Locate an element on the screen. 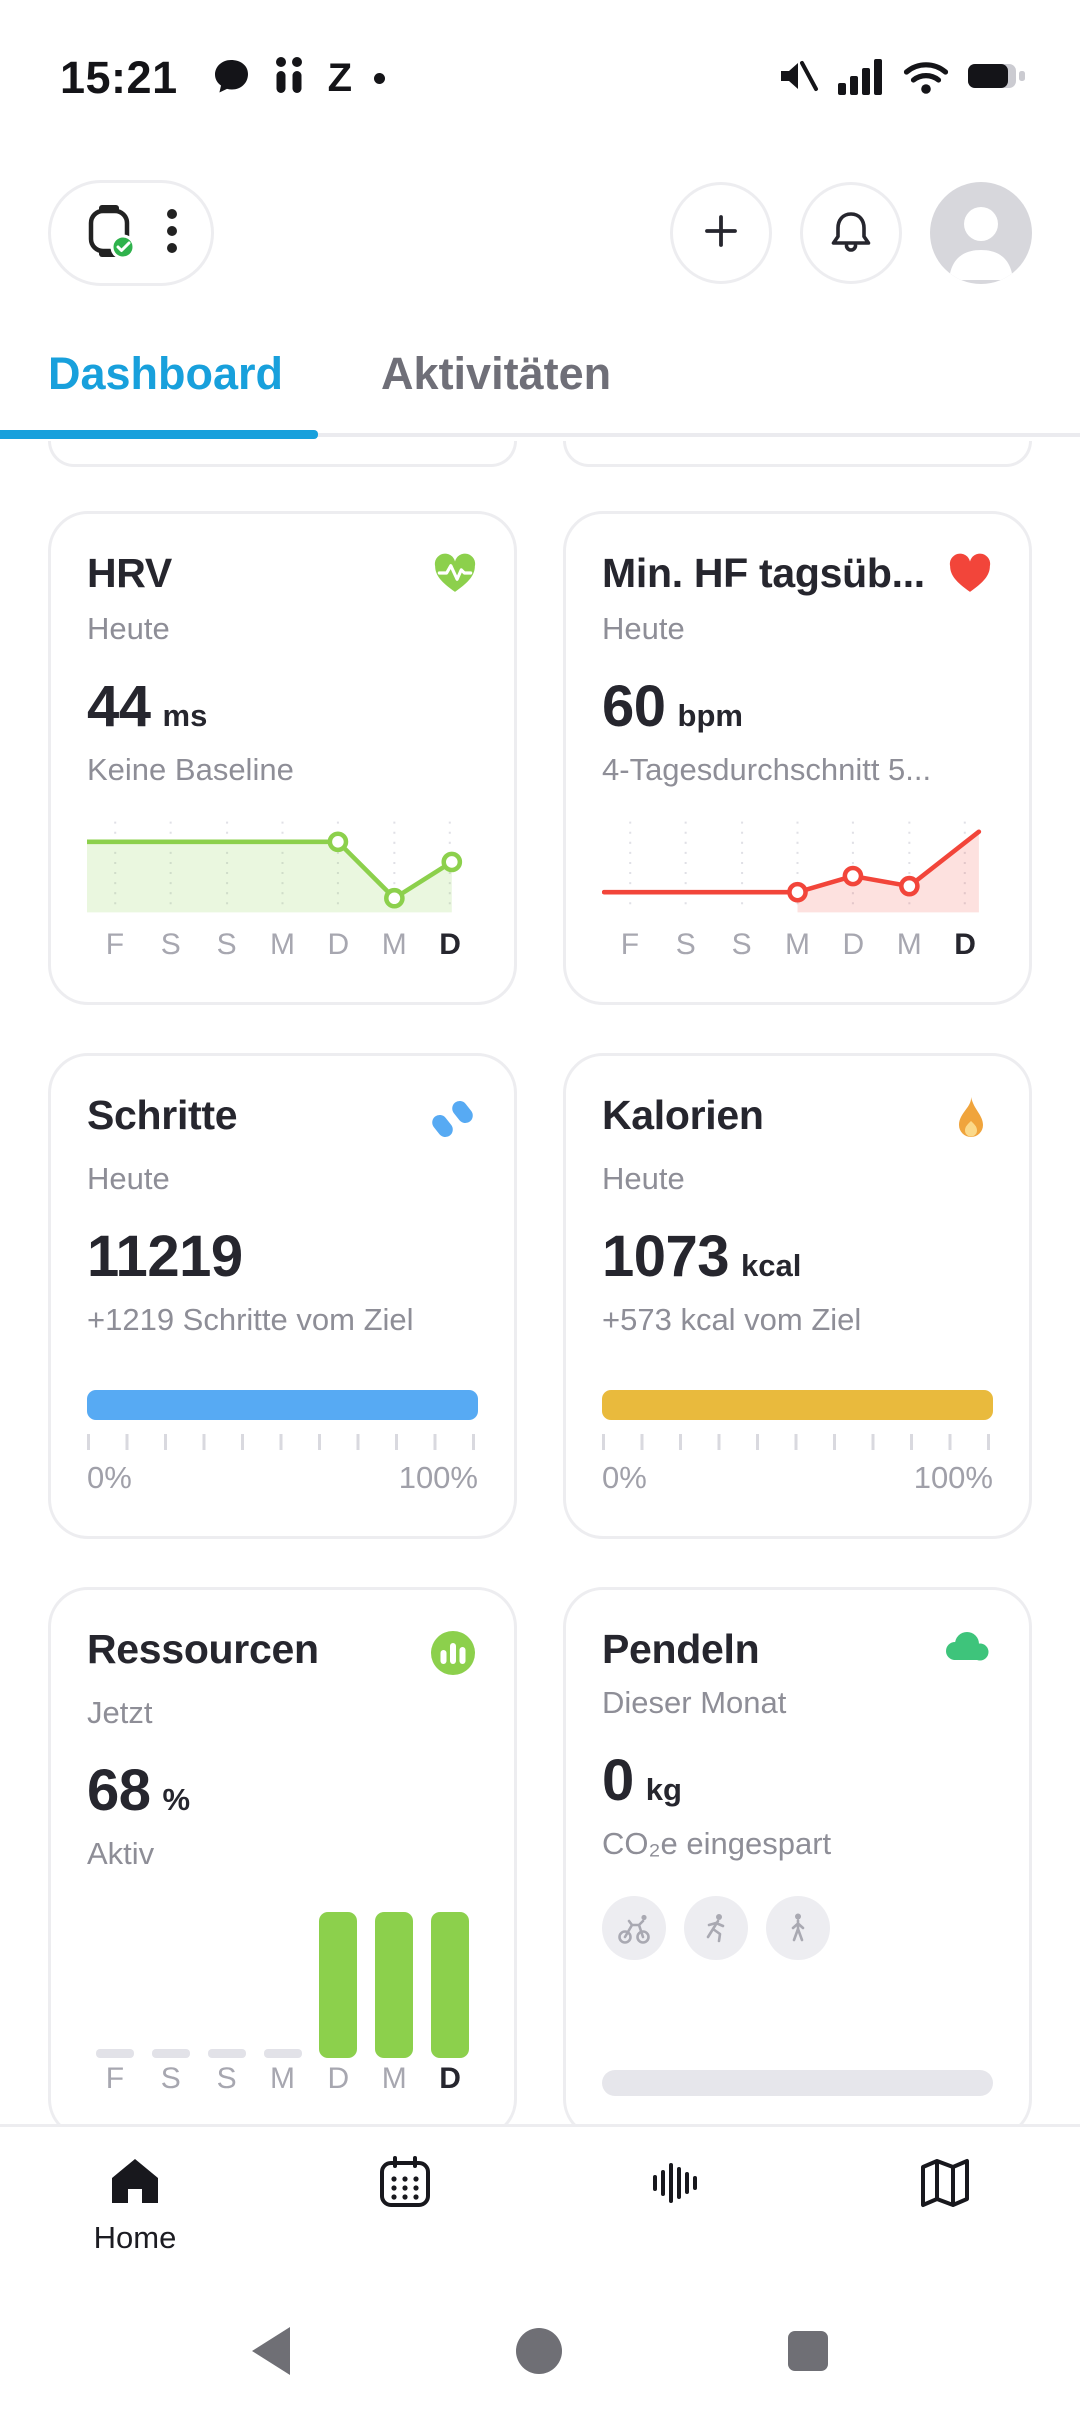  z-app-icon: Z is located at coordinates (340, 78).